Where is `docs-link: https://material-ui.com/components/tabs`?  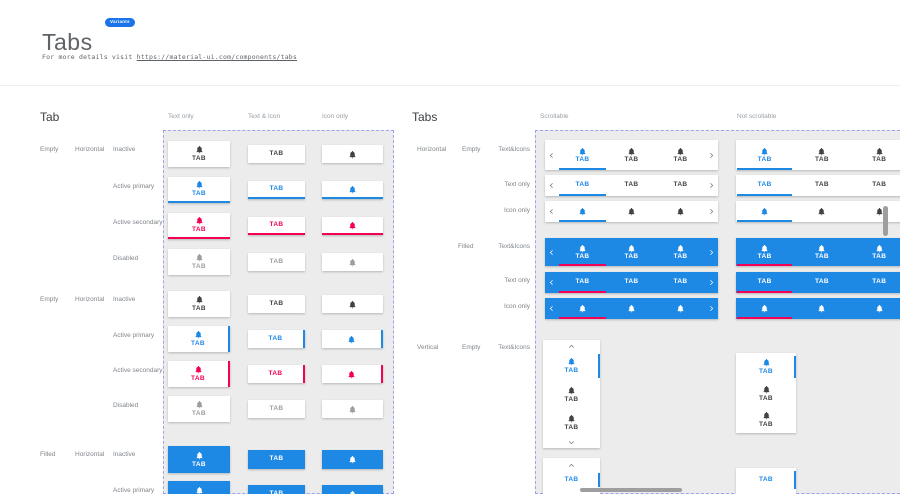
docs-link: https://material-ui.com/components/tabs is located at coordinates (217, 57).